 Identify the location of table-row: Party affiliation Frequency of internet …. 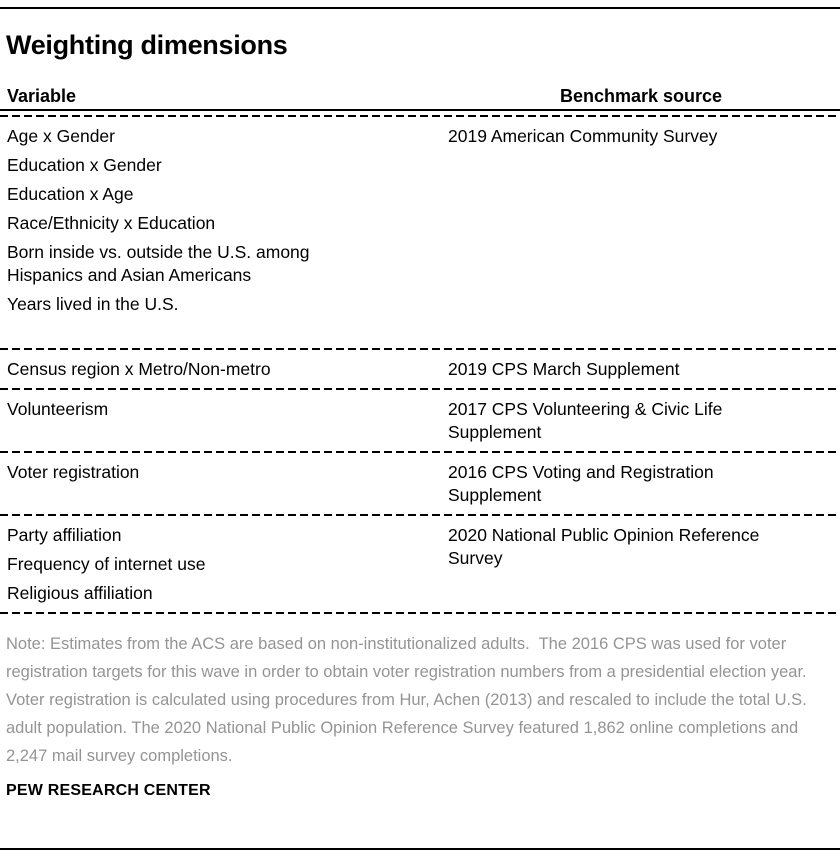
(420, 565).